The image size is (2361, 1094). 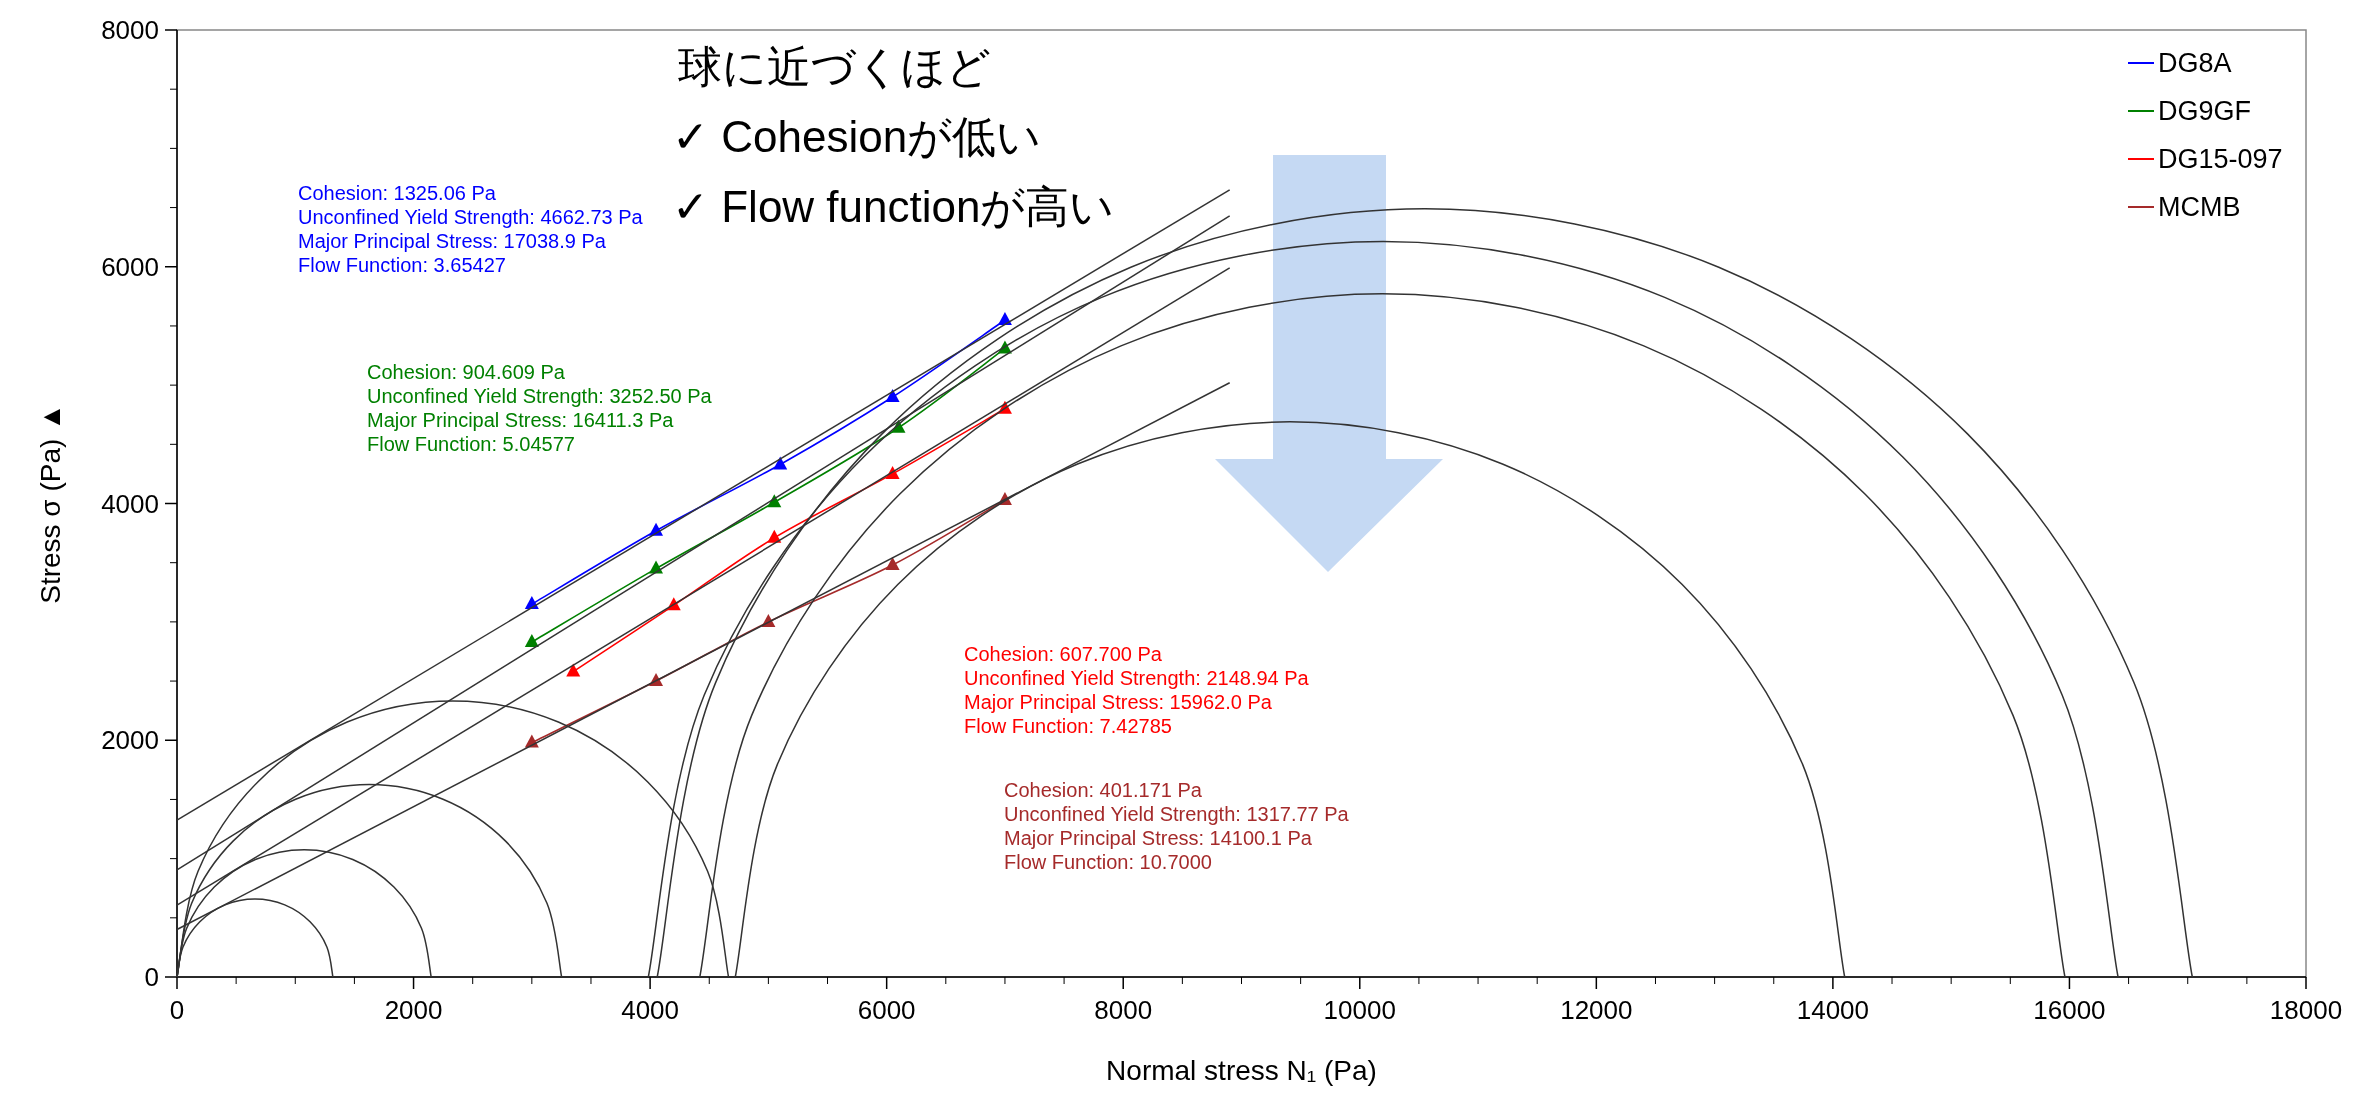 What do you see at coordinates (1123, 1010) in the screenshot?
I see `x-tick-label: 8000` at bounding box center [1123, 1010].